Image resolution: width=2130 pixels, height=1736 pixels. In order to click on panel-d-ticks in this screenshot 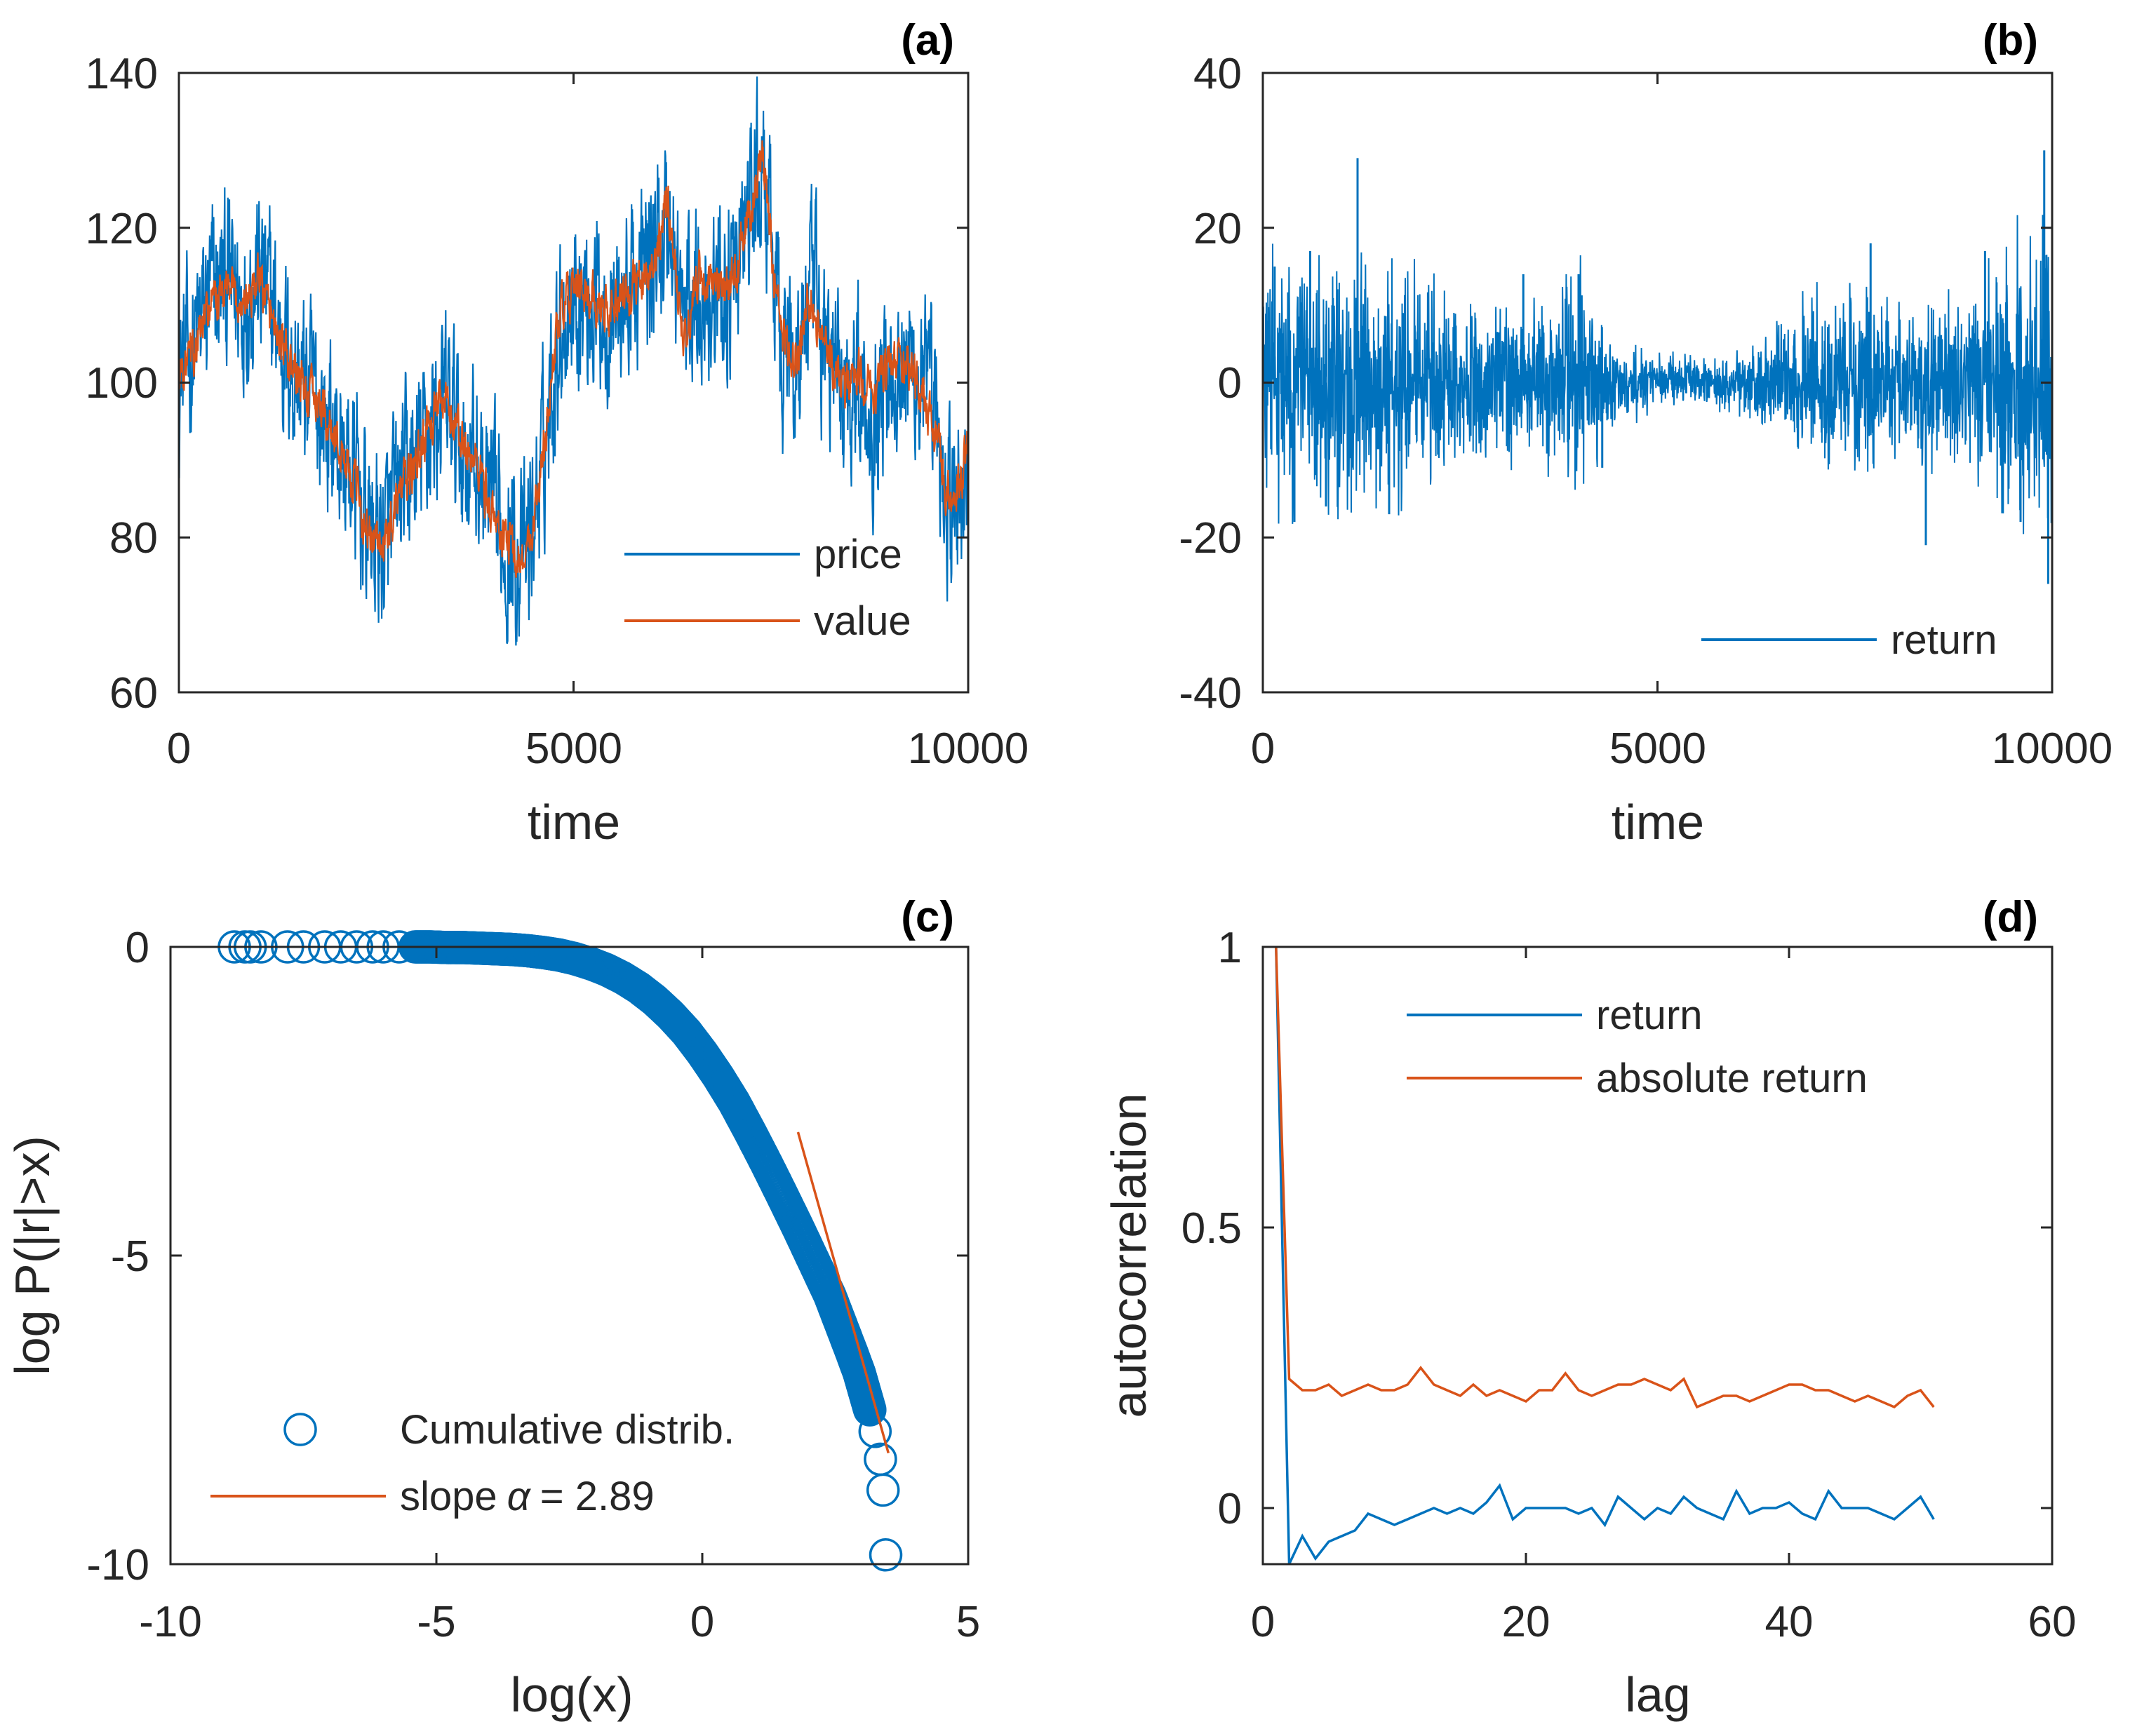, I will do `click(1657, 1255)`.